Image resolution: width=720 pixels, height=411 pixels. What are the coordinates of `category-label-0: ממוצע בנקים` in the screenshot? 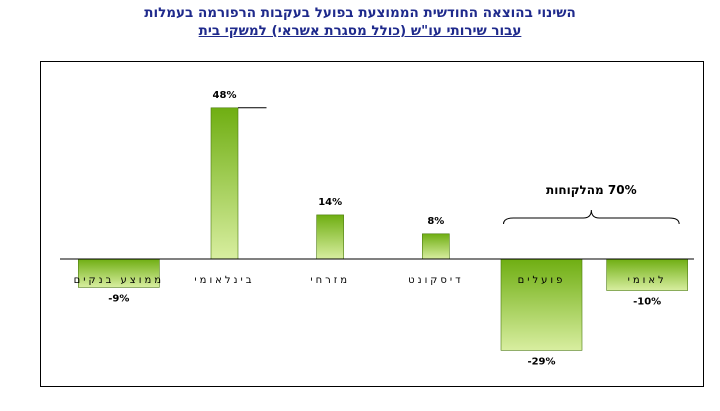 It's located at (119, 280).